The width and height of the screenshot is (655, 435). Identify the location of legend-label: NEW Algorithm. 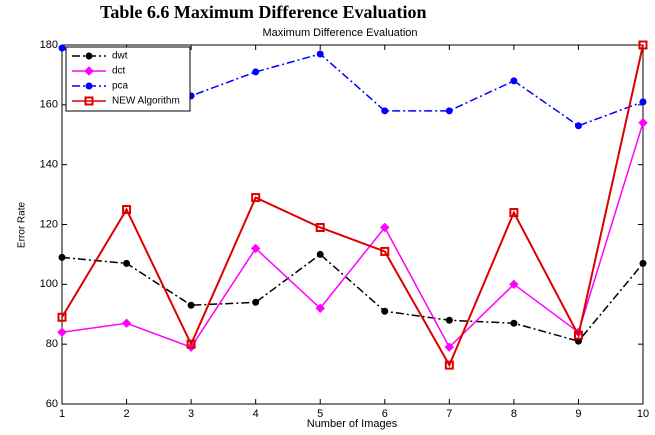
(146, 101).